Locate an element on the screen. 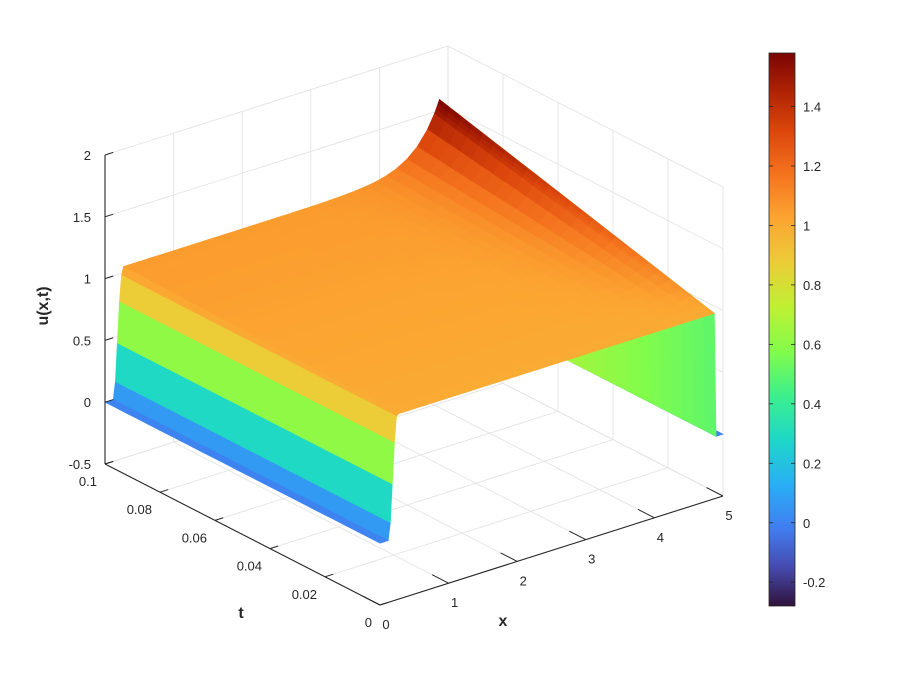 The width and height of the screenshot is (905, 679). colorbar-tick-label: 1.4 is located at coordinates (812, 107).